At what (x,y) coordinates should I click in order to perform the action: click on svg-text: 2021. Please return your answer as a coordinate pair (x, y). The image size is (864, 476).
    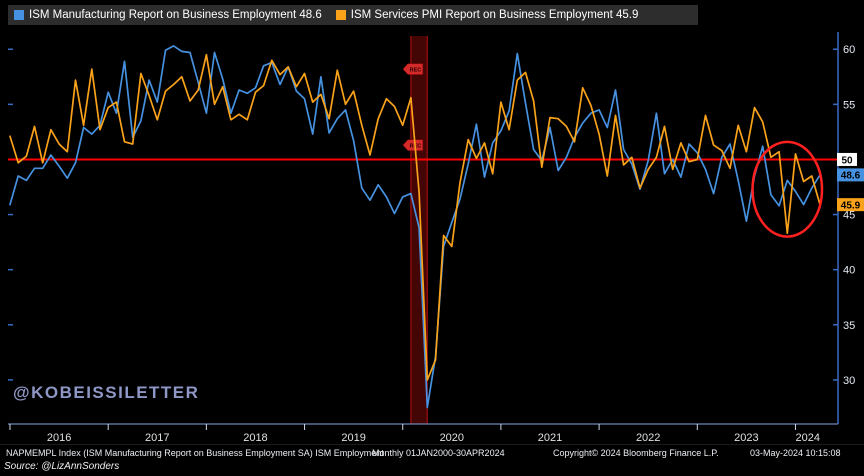
    Looking at the image, I should click on (550, 438).